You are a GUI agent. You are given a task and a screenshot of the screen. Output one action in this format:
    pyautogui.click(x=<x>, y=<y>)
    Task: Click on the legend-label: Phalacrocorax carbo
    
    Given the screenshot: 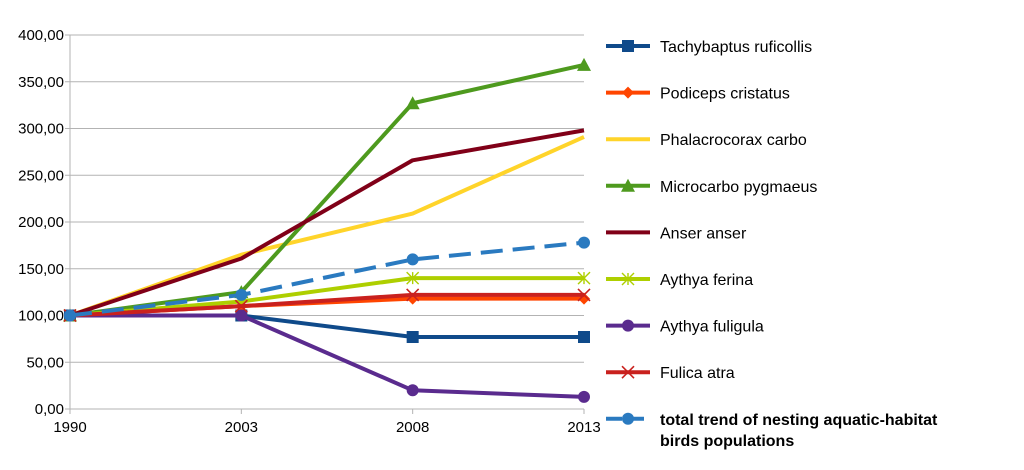 What is the action you would take?
    pyautogui.click(x=733, y=140)
    